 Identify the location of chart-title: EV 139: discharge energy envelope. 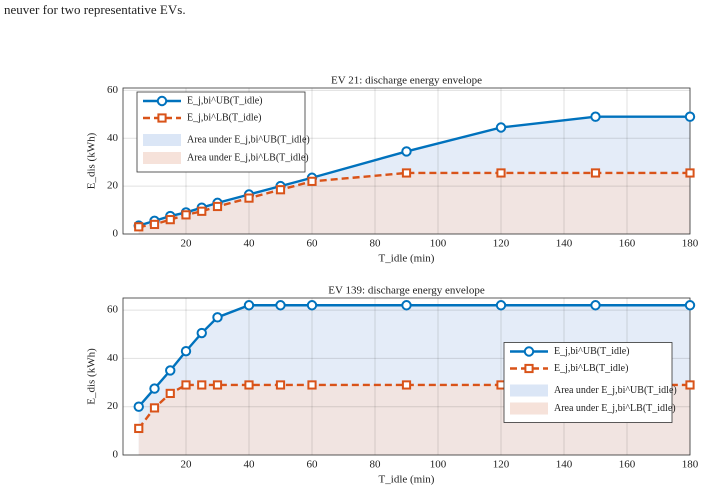
(406, 291).